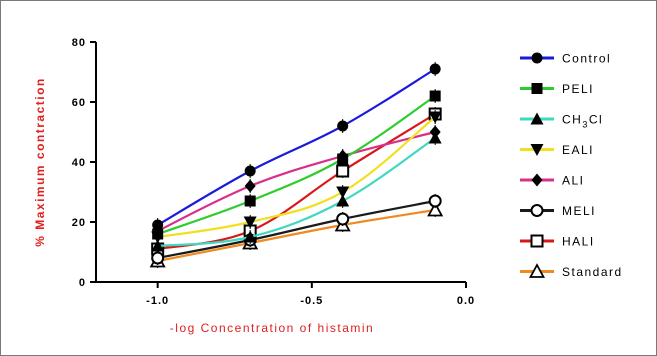 The height and width of the screenshot is (356, 657). I want to click on y-tick-label: 80, so click(79, 43).